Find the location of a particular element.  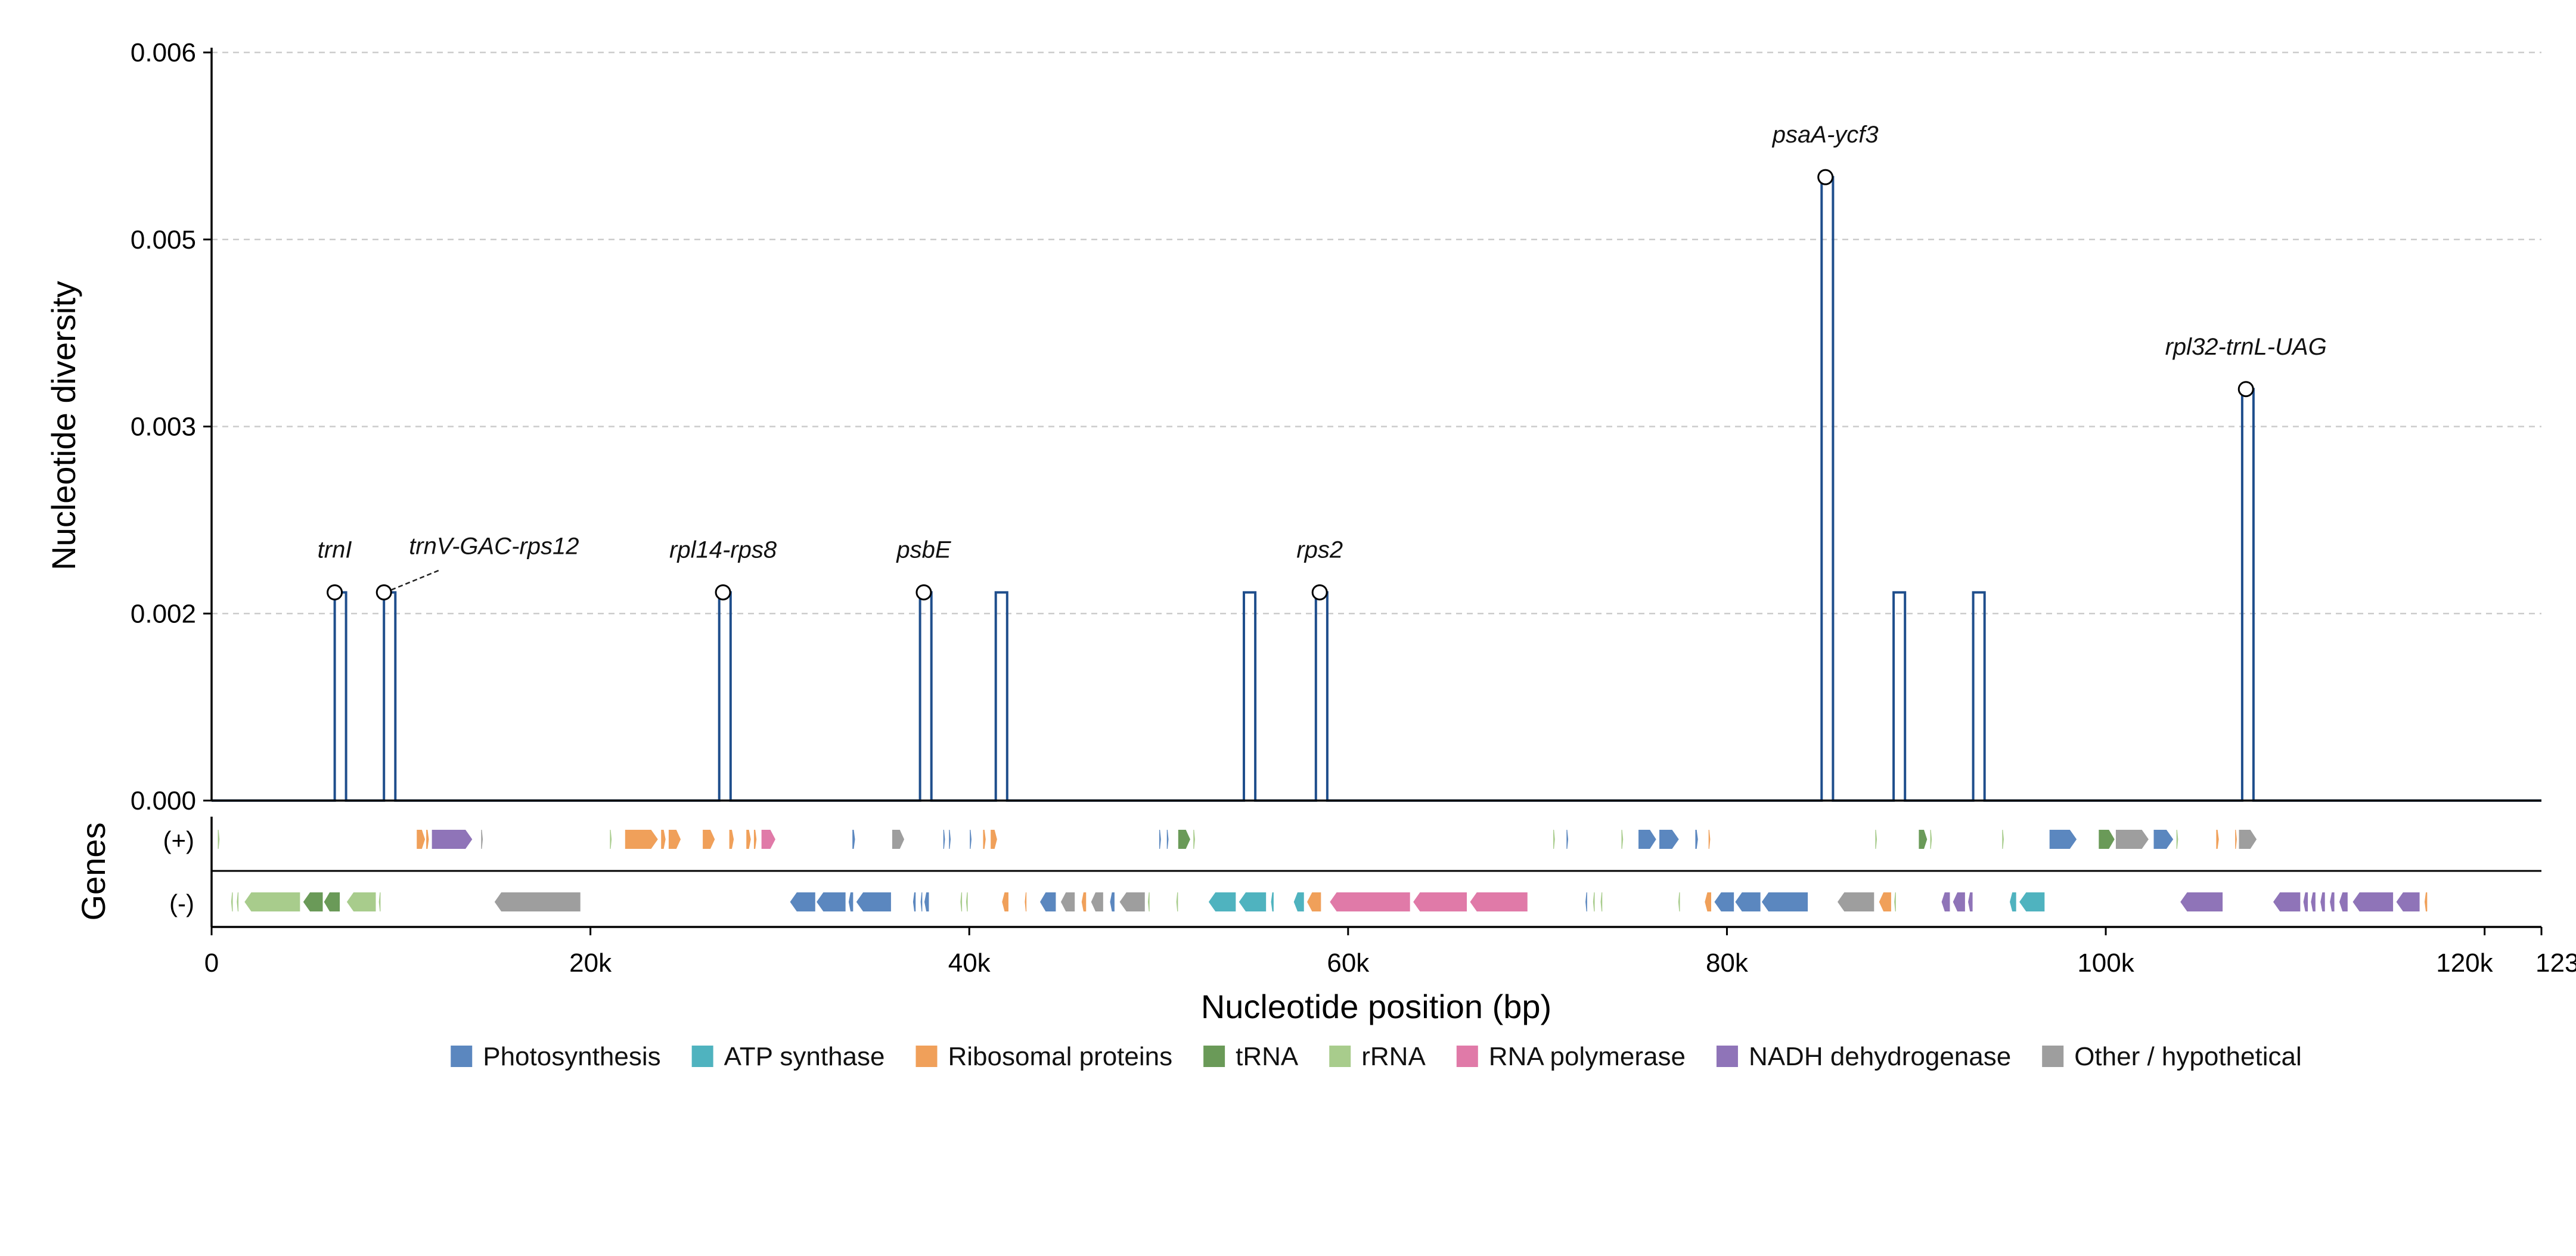

peak-label: rpl14-rps8 is located at coordinates (723, 550).